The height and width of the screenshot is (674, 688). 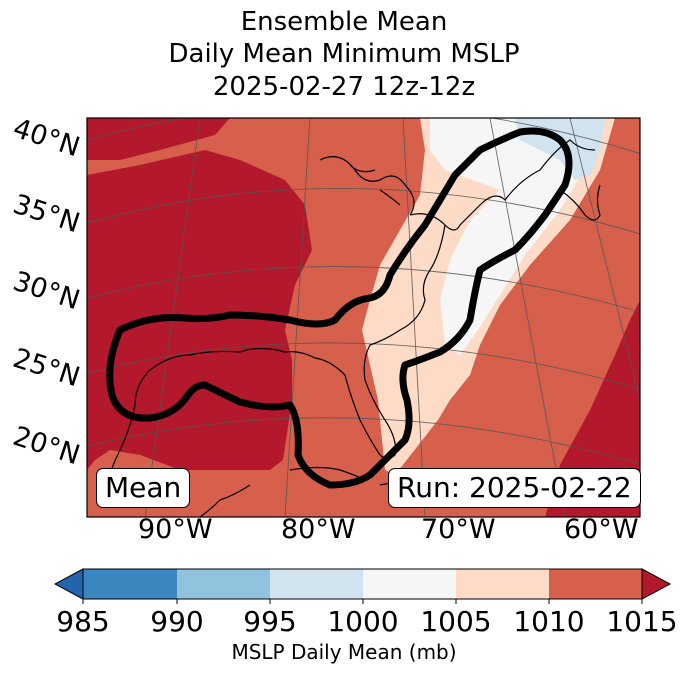 What do you see at coordinates (68, 584) in the screenshot?
I see `colorbar-extend-low` at bounding box center [68, 584].